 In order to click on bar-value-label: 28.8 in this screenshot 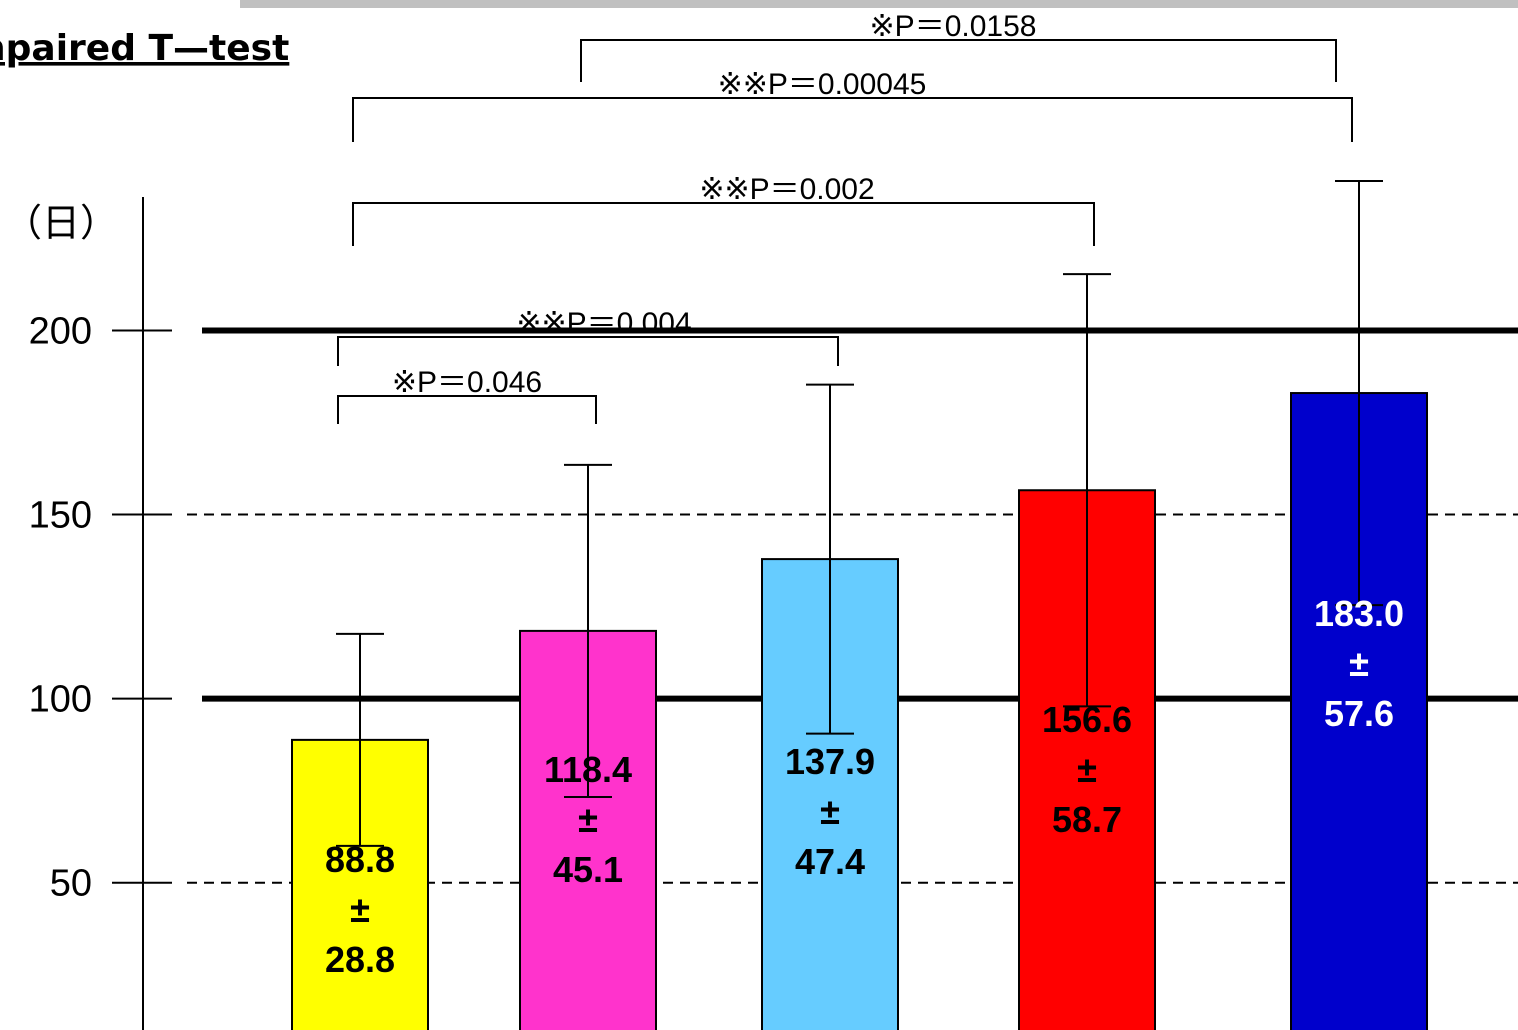, I will do `click(360, 959)`.